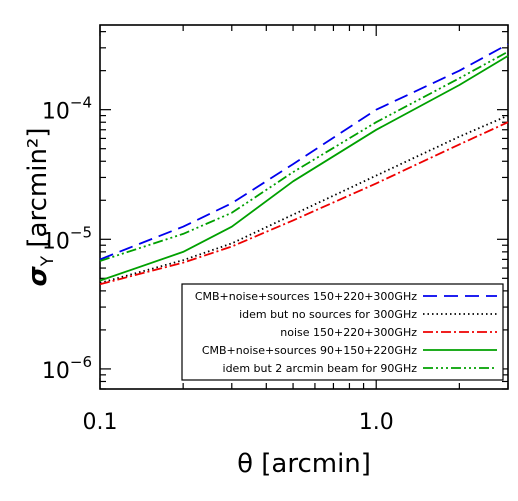  Describe the element at coordinates (328, 314) in the screenshot. I see `legend-entry-label: idem but no sources for 300GHz` at that location.